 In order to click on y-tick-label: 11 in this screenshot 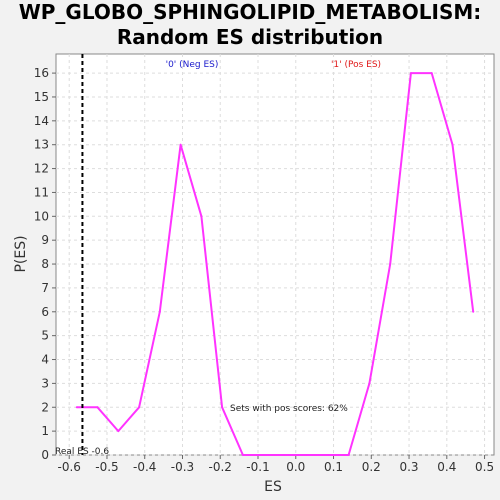, I will do `click(41, 192)`.